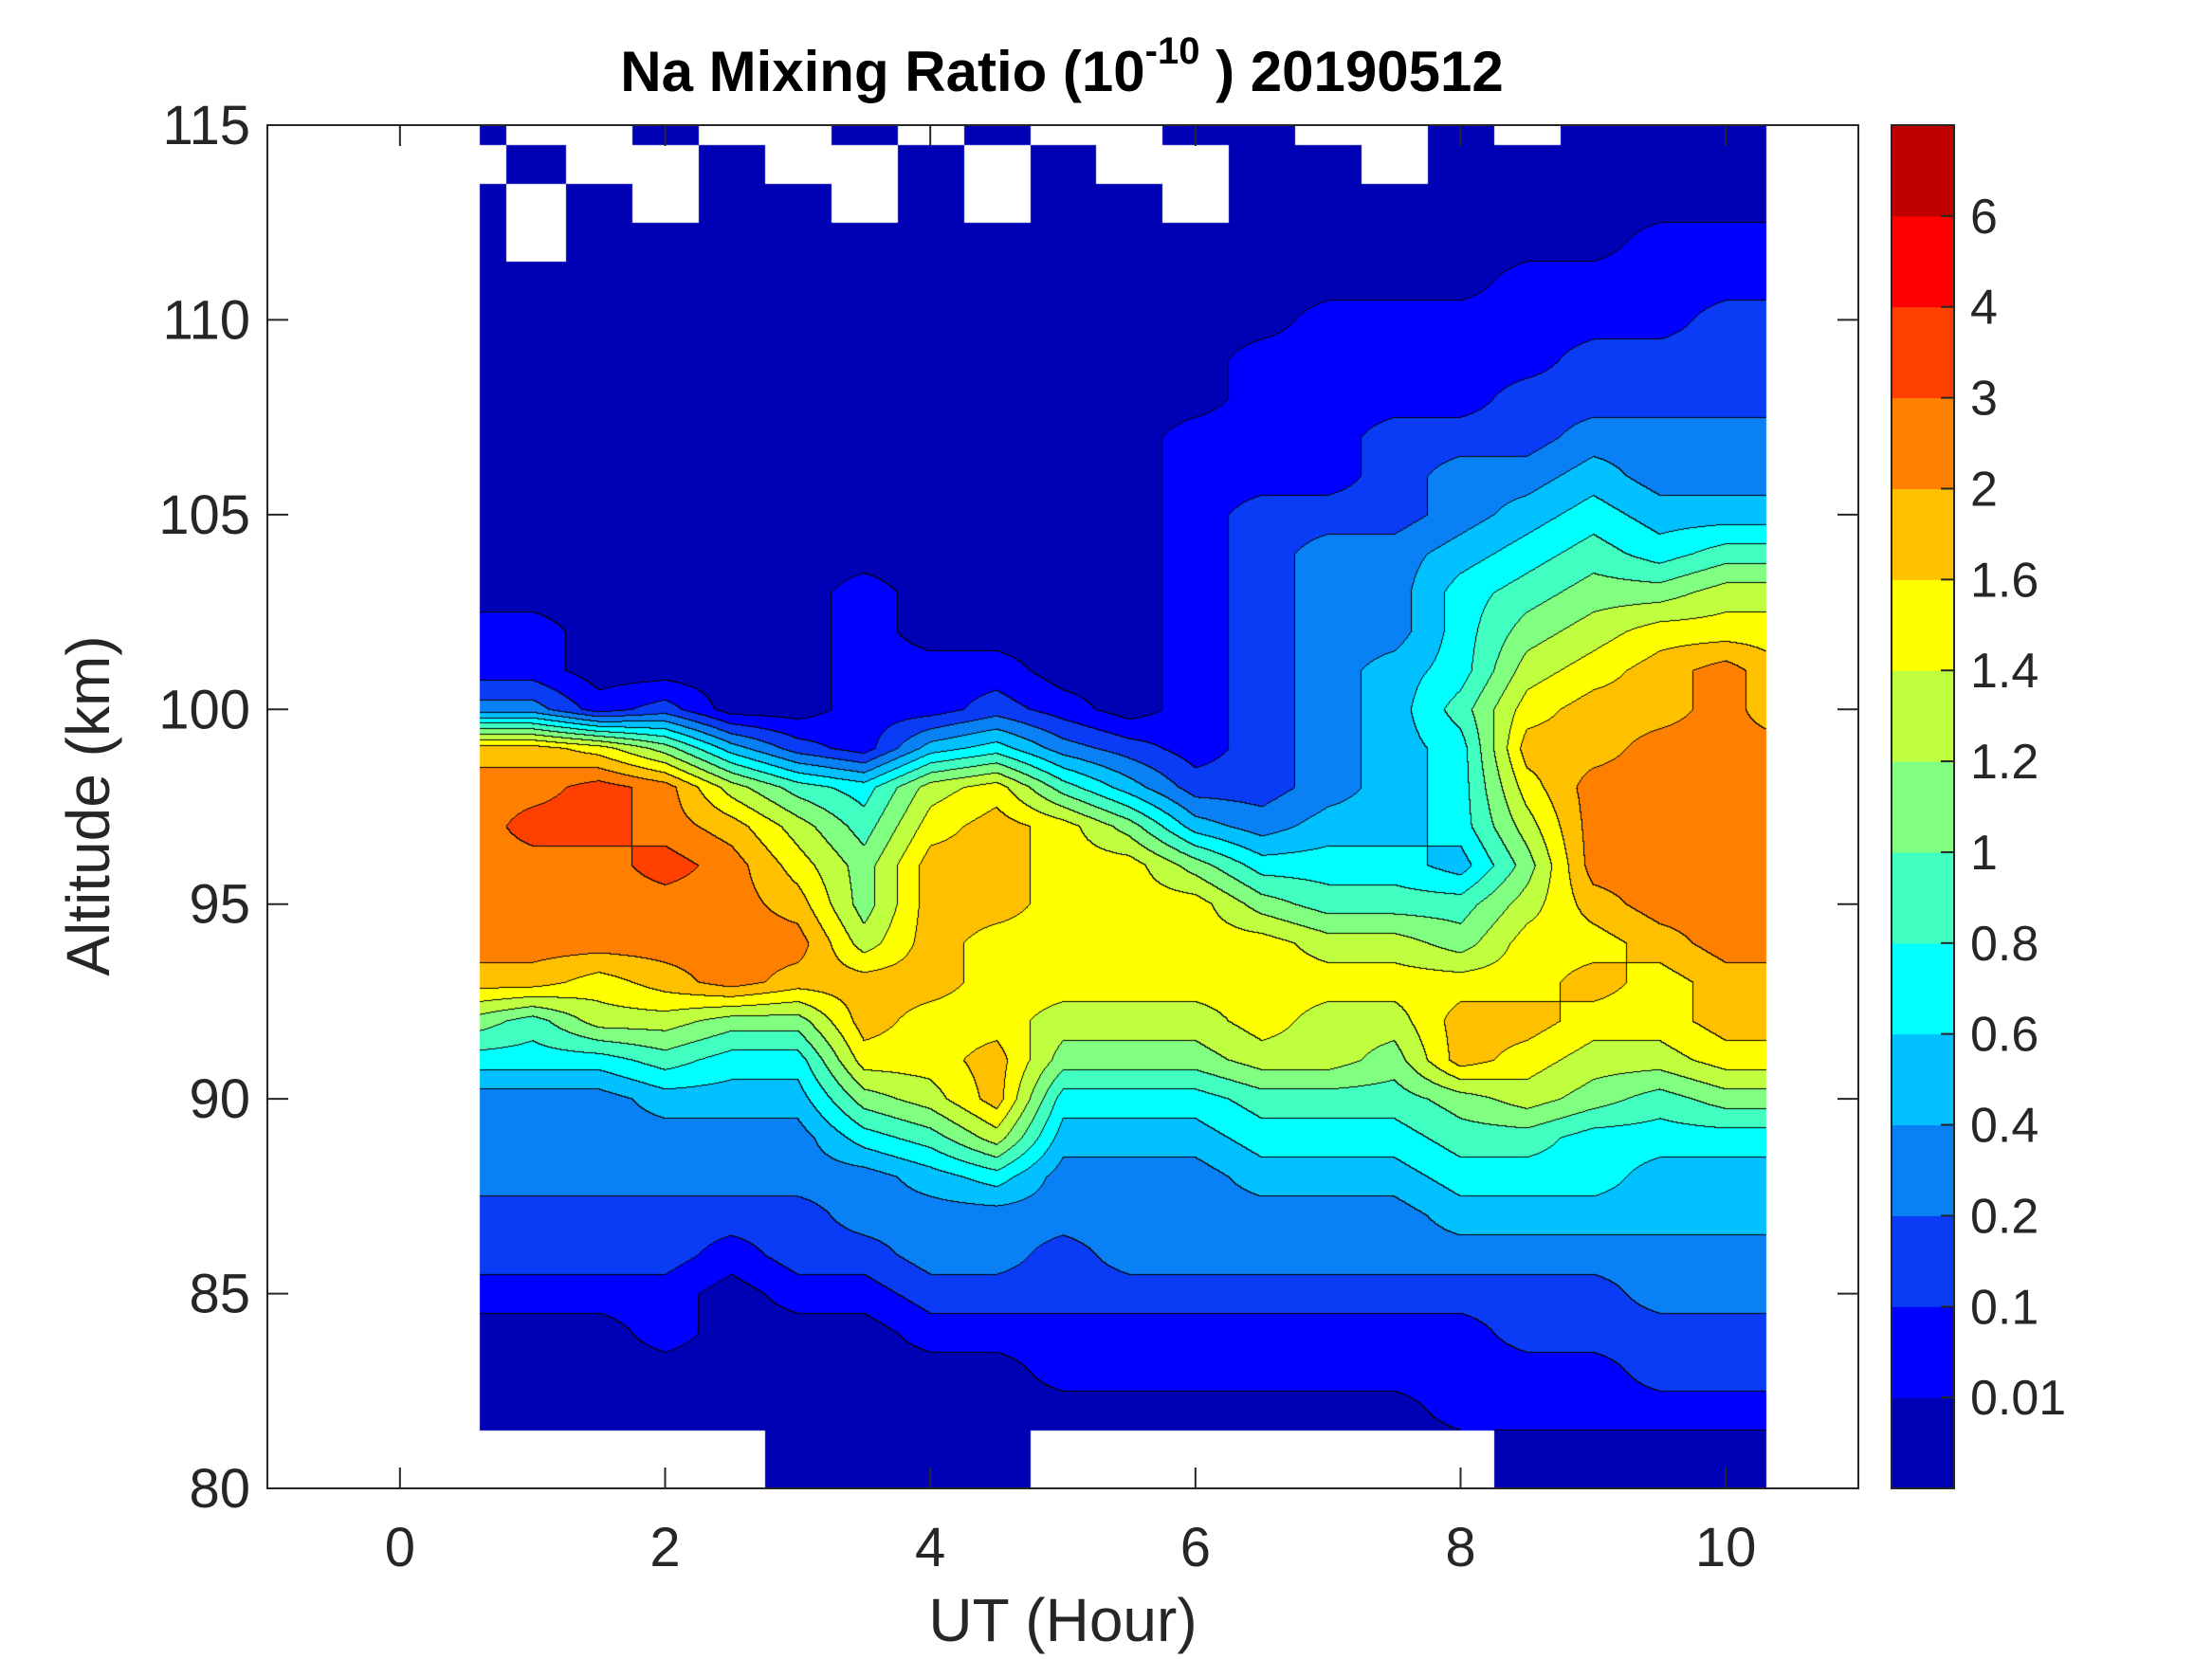 The width and height of the screenshot is (2212, 1659). What do you see at coordinates (1984, 308) in the screenshot?
I see `colorbar-tick-label: 4` at bounding box center [1984, 308].